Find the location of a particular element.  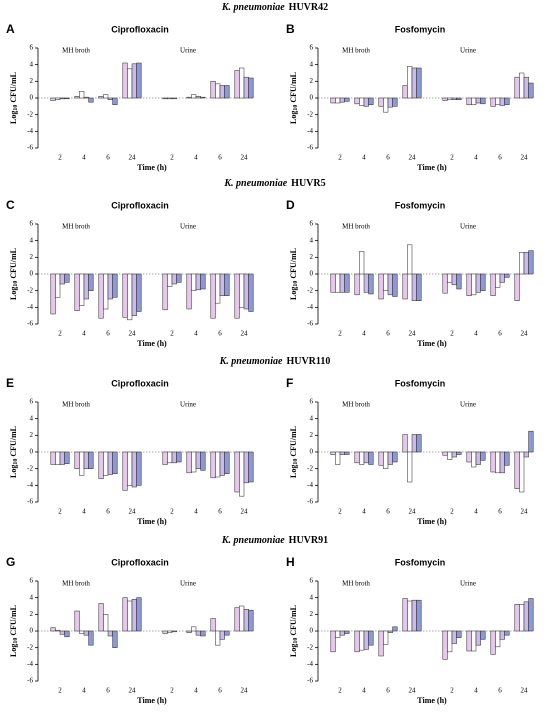

panel-title: Ciprofloxacin is located at coordinates (140, 562).